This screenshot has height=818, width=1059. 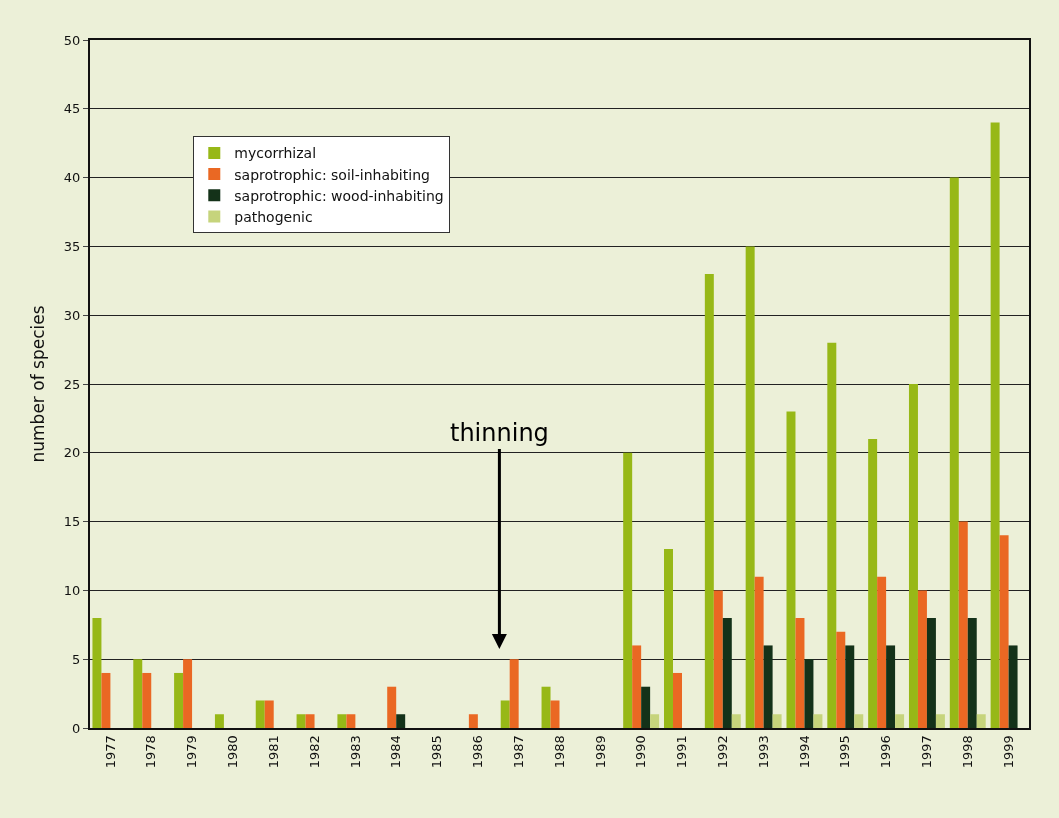 I want to click on x-tick-label: 1988, so click(x=559, y=752).